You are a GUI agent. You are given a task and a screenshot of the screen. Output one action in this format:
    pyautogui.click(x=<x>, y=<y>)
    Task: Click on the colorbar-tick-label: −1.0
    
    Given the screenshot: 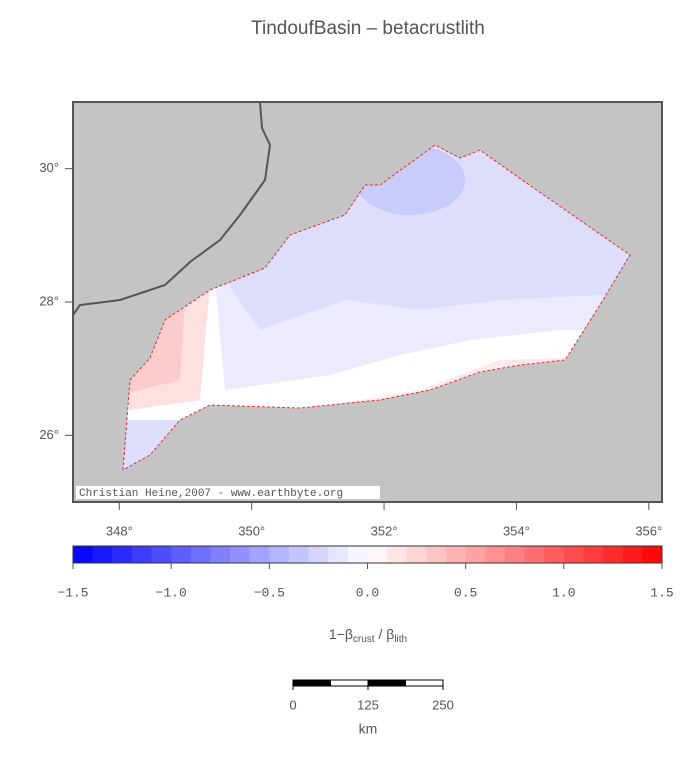 What is the action you would take?
    pyautogui.click(x=171, y=592)
    